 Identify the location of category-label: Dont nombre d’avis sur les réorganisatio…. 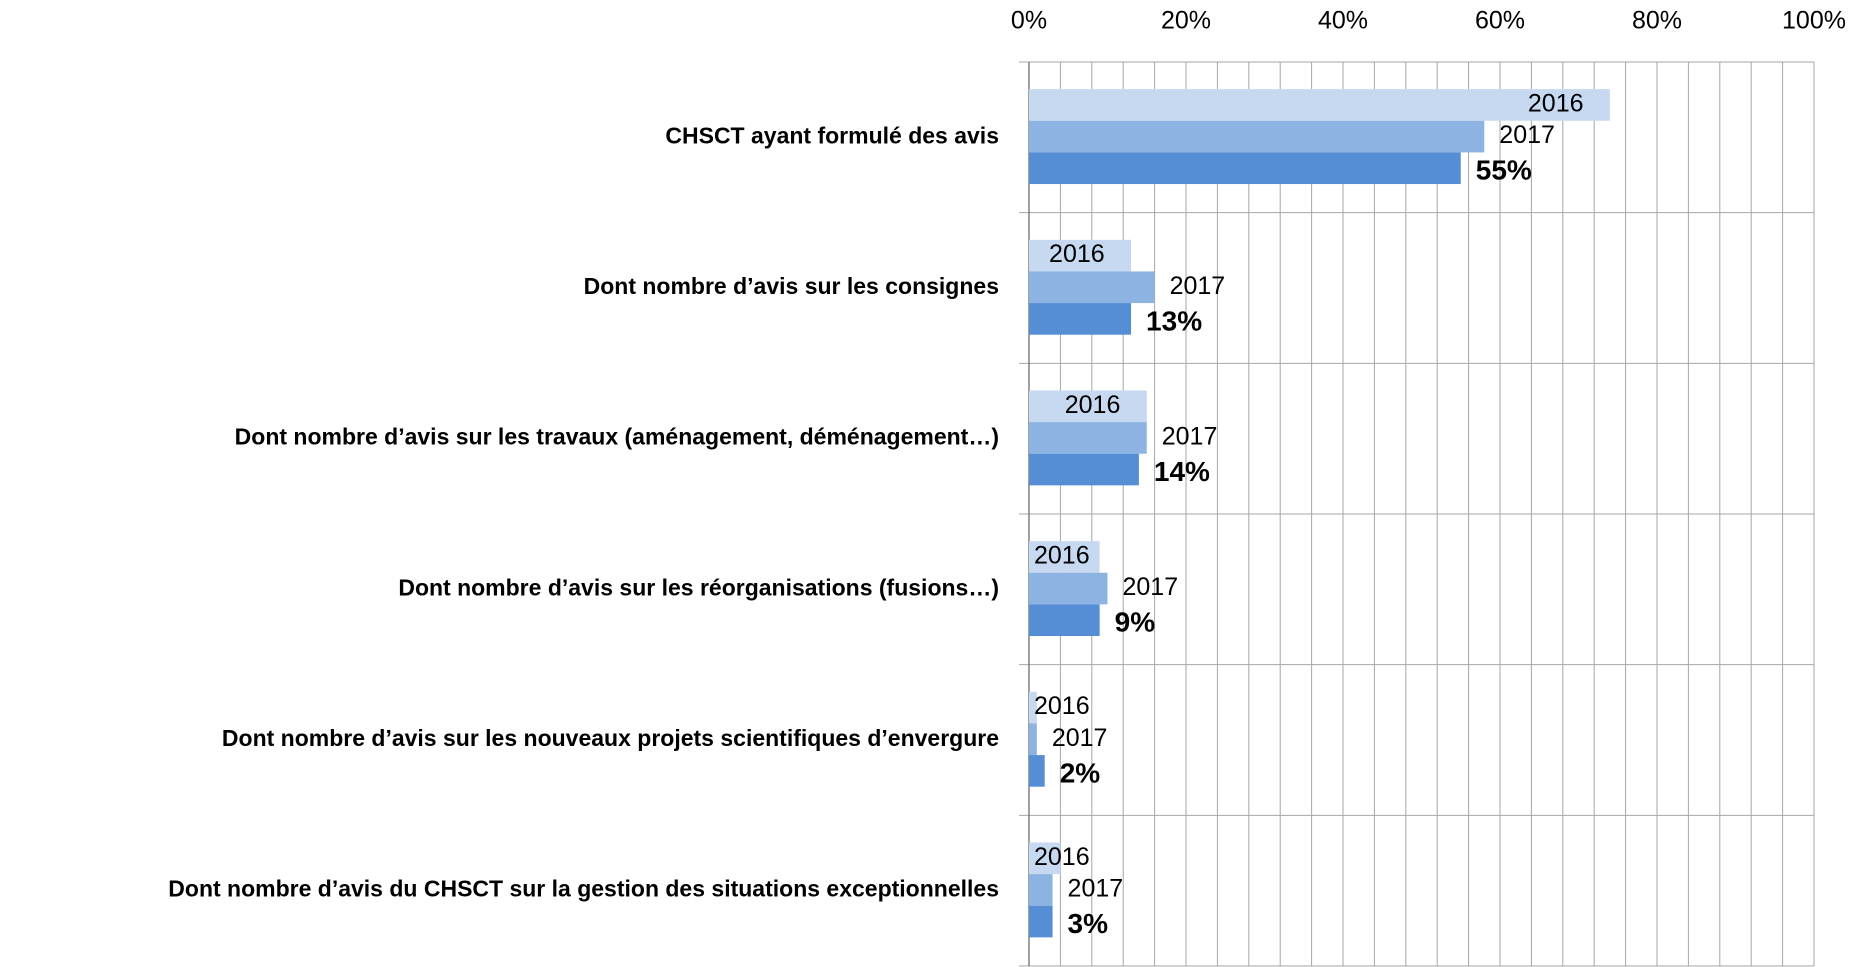
(698, 587).